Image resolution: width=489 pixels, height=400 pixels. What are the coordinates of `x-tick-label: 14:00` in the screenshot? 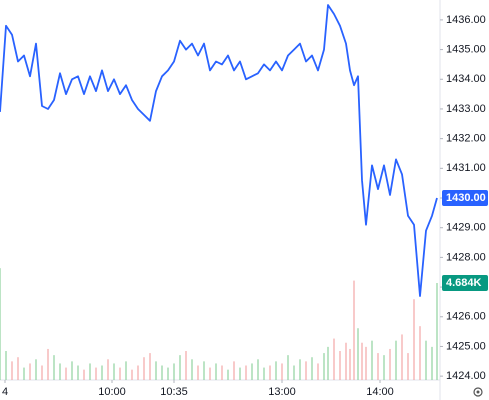 It's located at (380, 392).